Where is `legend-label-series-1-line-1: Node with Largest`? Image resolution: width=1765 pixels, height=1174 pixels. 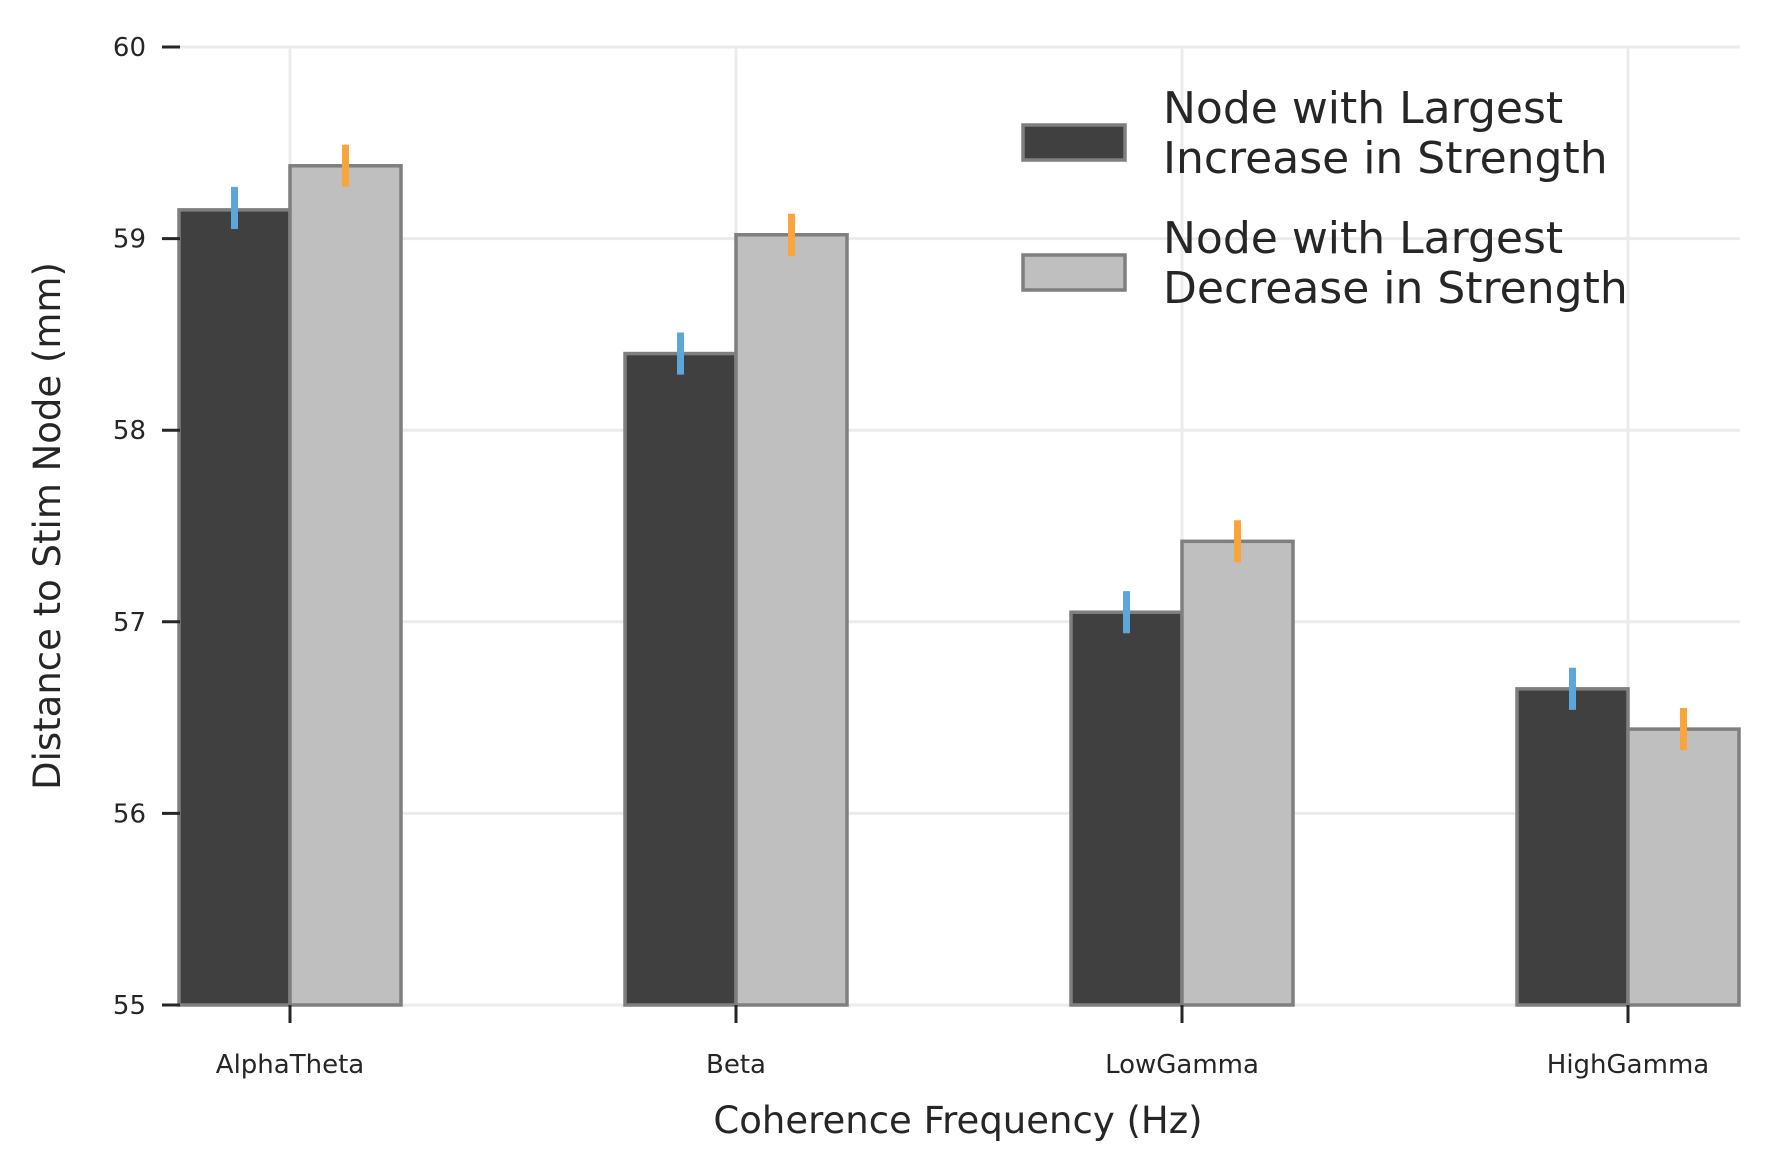 legend-label-series-1-line-1: Node with Largest is located at coordinates (1363, 108).